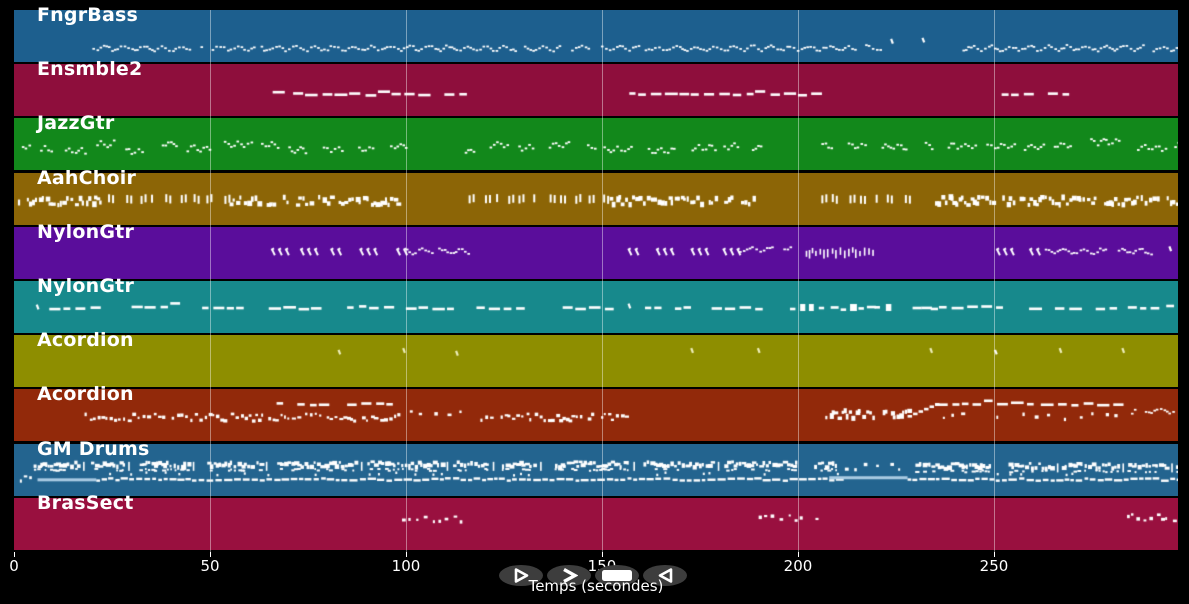 Image resolution: width=1189 pixels, height=604 pixels. What do you see at coordinates (994, 566) in the screenshot?
I see `tick-label: 250` at bounding box center [994, 566].